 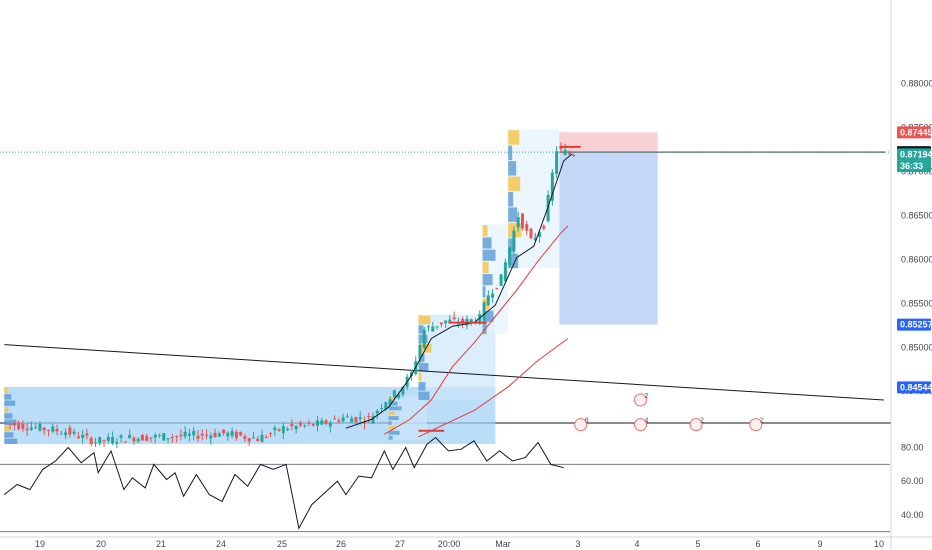 What do you see at coordinates (757, 544) in the screenshot?
I see `time-tick-label: 6` at bounding box center [757, 544].